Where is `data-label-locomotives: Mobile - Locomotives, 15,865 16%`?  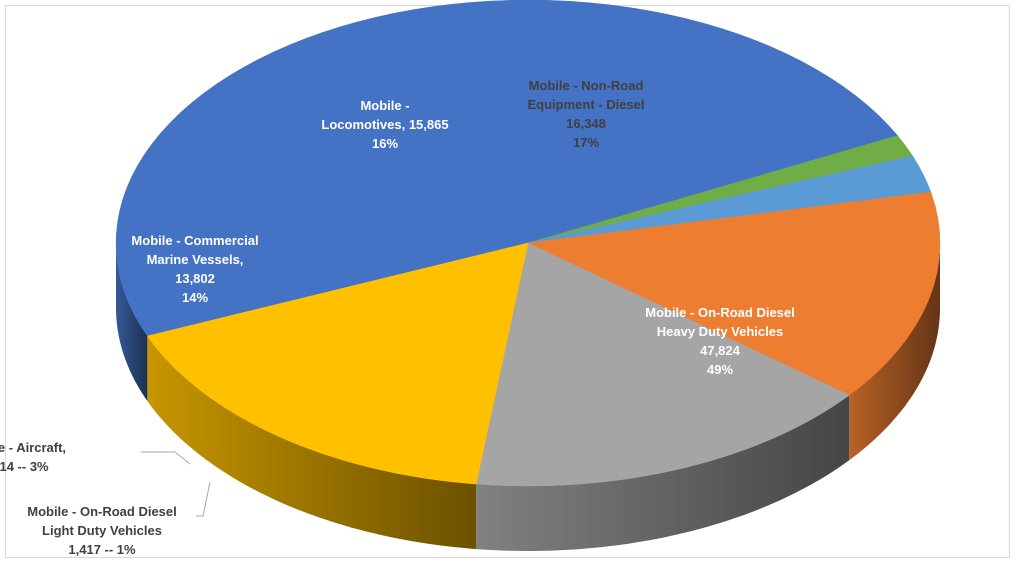 data-label-locomotives: Mobile - Locomotives, 15,865 16% is located at coordinates (384, 124).